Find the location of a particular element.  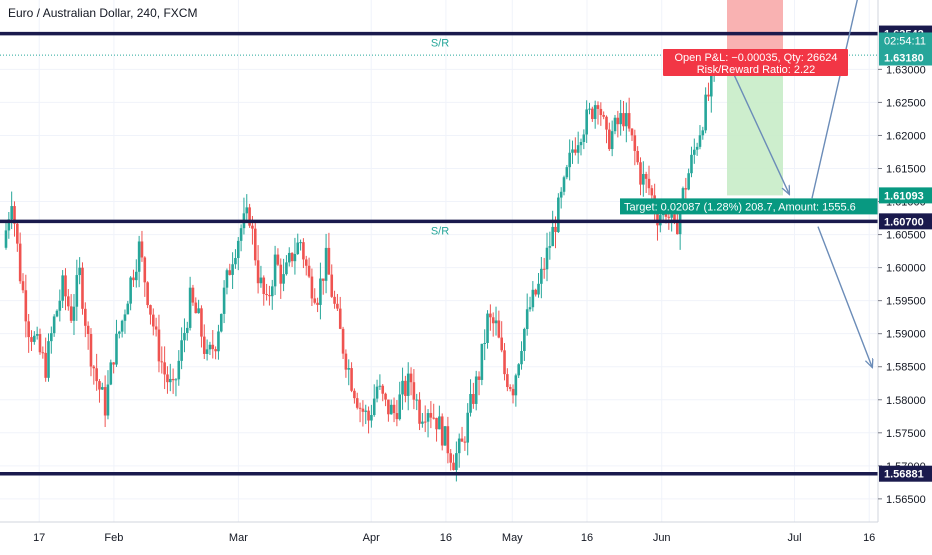

symbol-name: Euro / Australian Dollar is located at coordinates (69, 13).